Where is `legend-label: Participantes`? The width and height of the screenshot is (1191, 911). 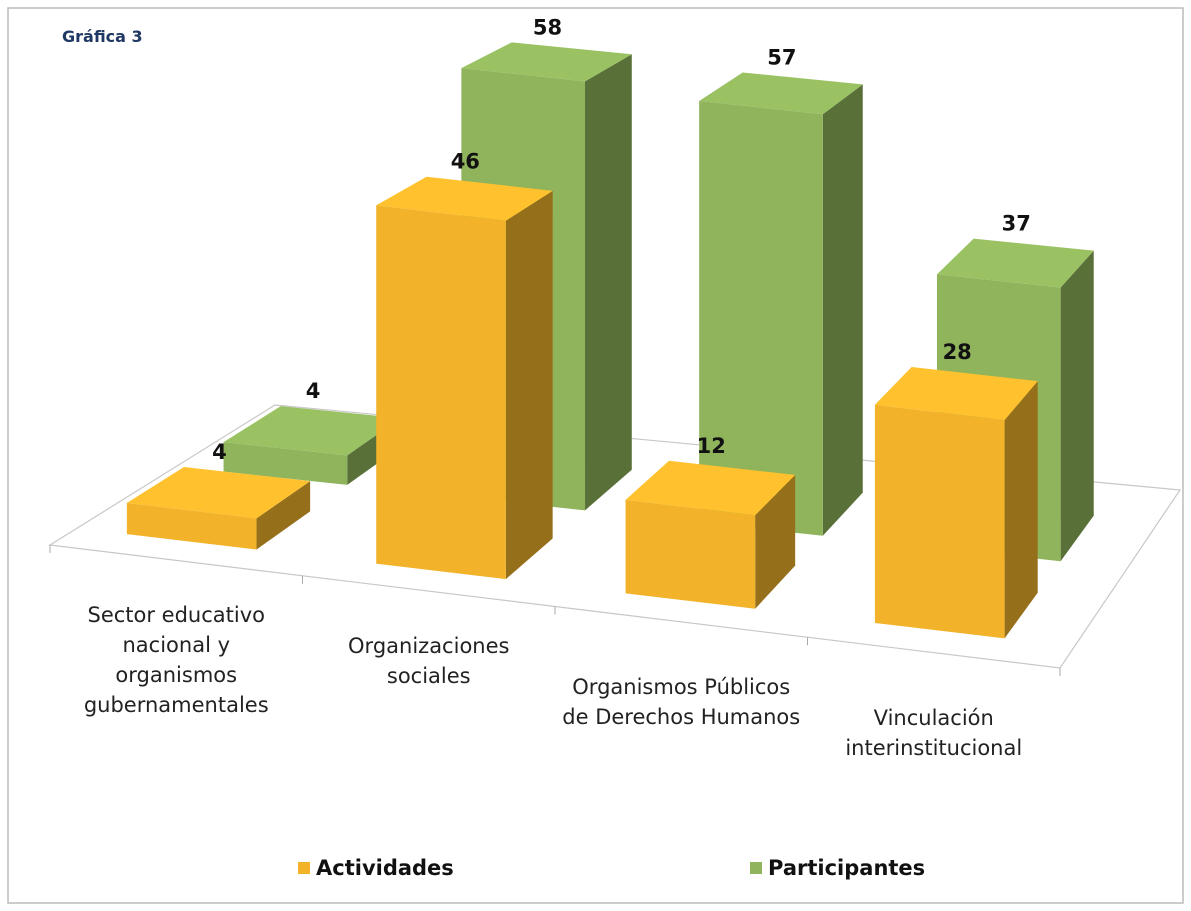
legend-label: Participantes is located at coordinates (846, 868).